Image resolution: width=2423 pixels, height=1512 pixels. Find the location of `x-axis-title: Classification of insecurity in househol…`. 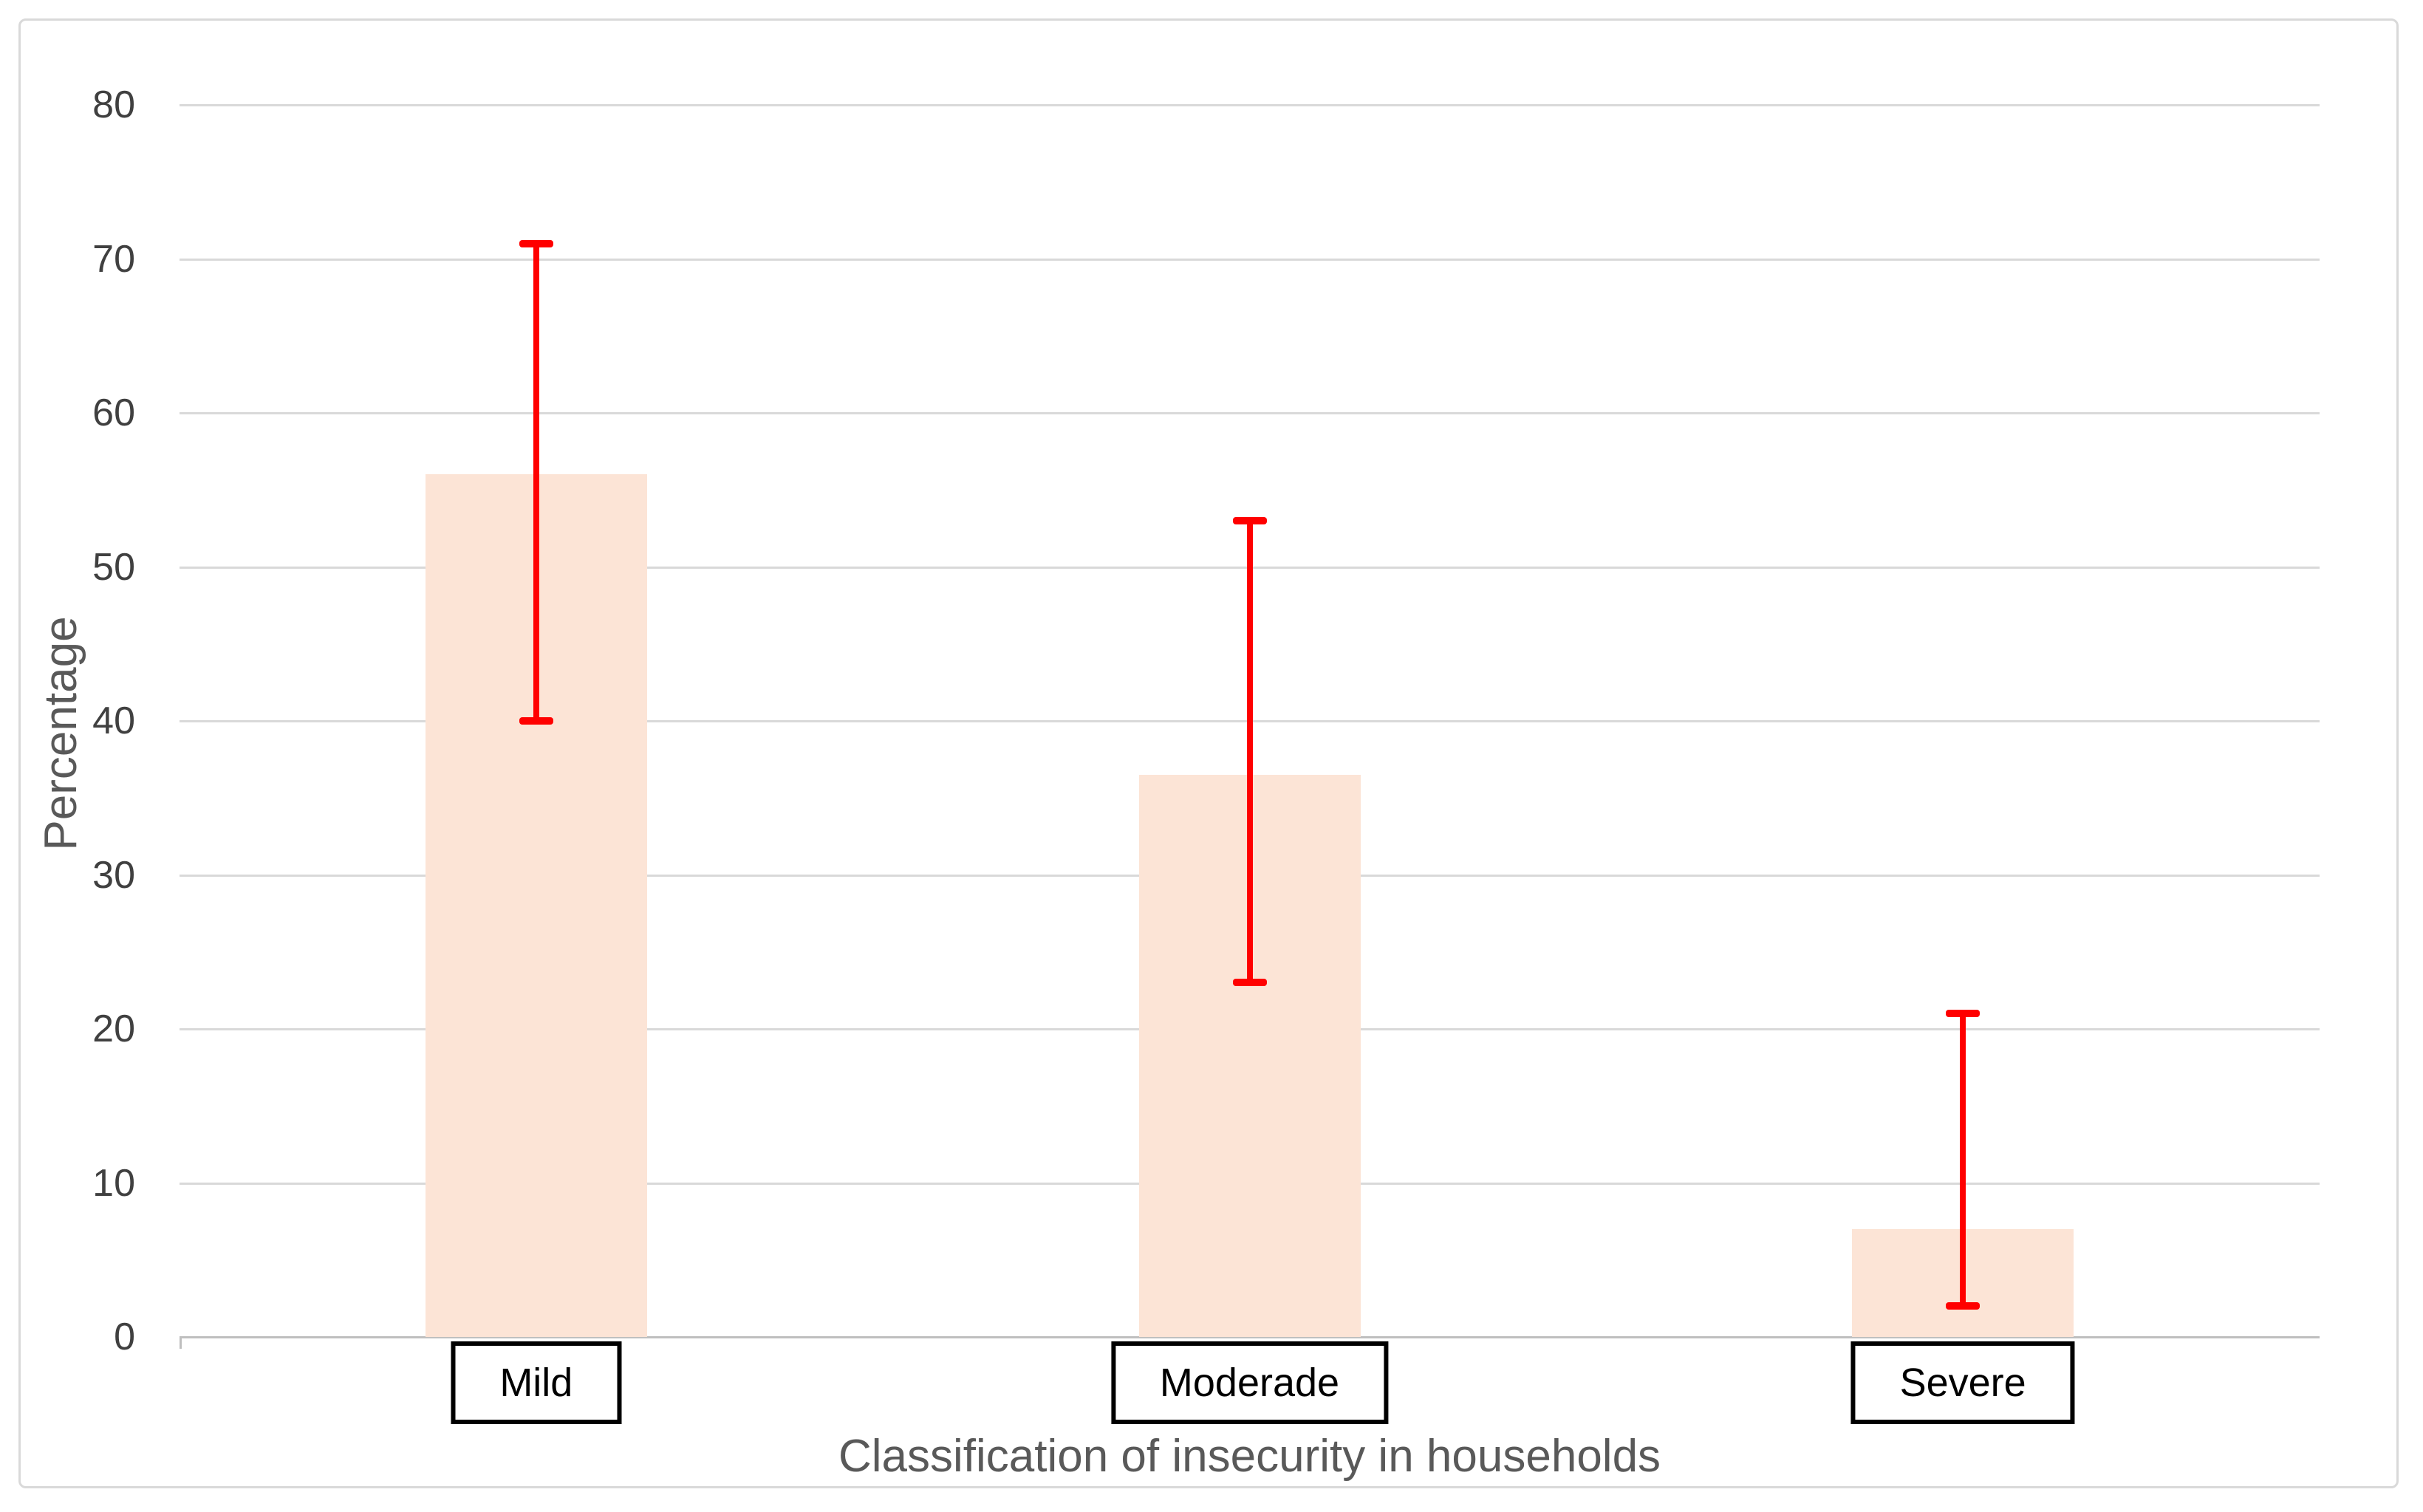

x-axis-title: Classification of insecurity in househol… is located at coordinates (1249, 1456).